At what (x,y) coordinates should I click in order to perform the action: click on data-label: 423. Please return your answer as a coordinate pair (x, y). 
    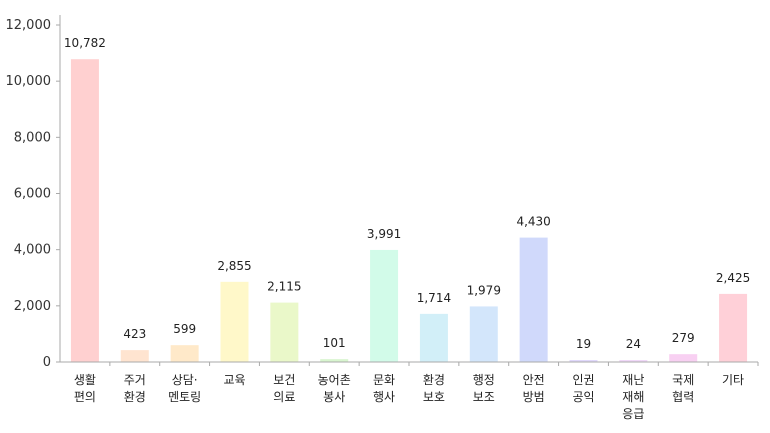
    Looking at the image, I should click on (134, 334).